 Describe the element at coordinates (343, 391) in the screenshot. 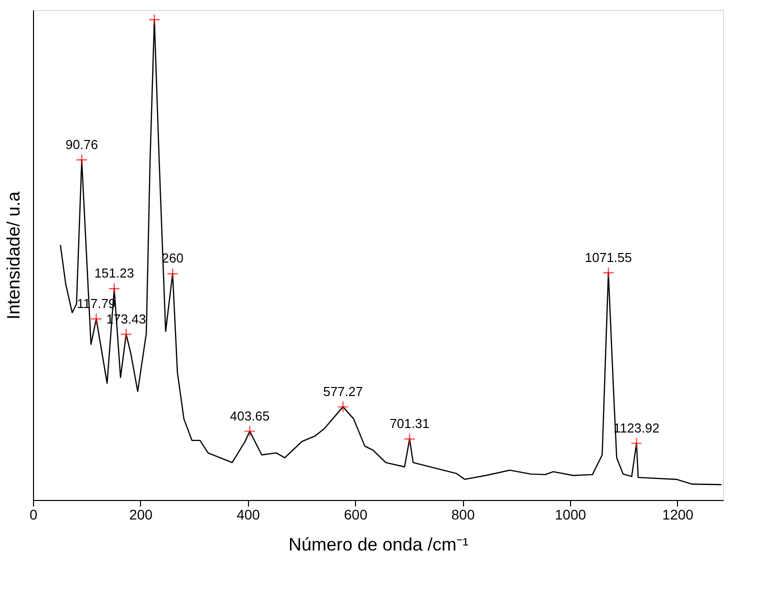

I see `annotation: 577.27` at that location.